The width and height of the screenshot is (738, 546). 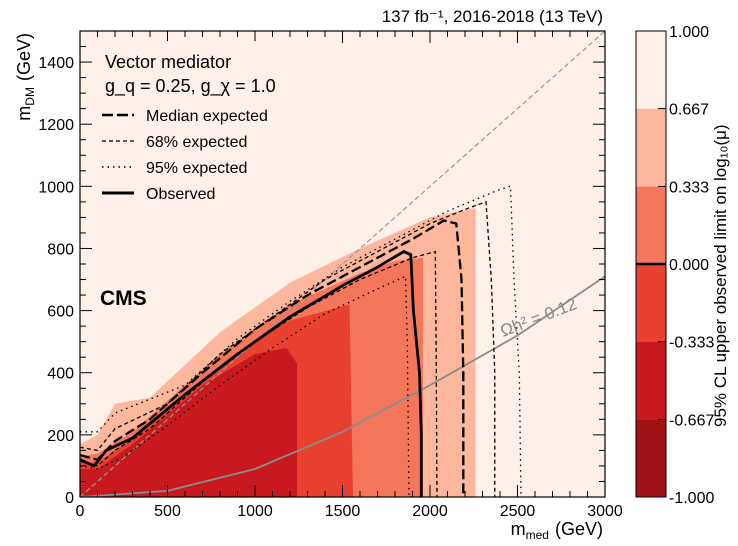 What do you see at coordinates (60, 436) in the screenshot?
I see `y-tick-label: 200` at bounding box center [60, 436].